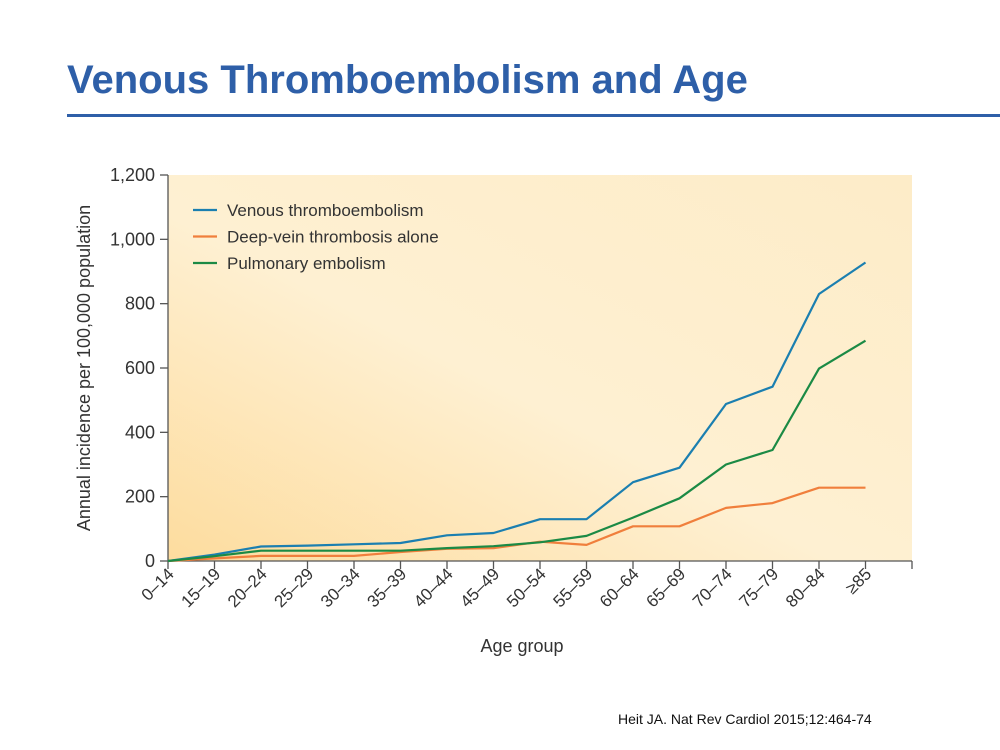  Describe the element at coordinates (306, 263) in the screenshot. I see `legend-label-pulmonary-embolism: Pulmonary embolism` at that location.